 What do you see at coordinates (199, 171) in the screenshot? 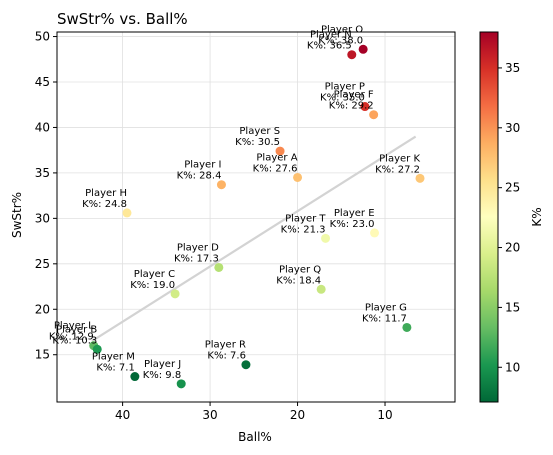
I see `point-label: Player I K%: 28.4` at bounding box center [199, 171].